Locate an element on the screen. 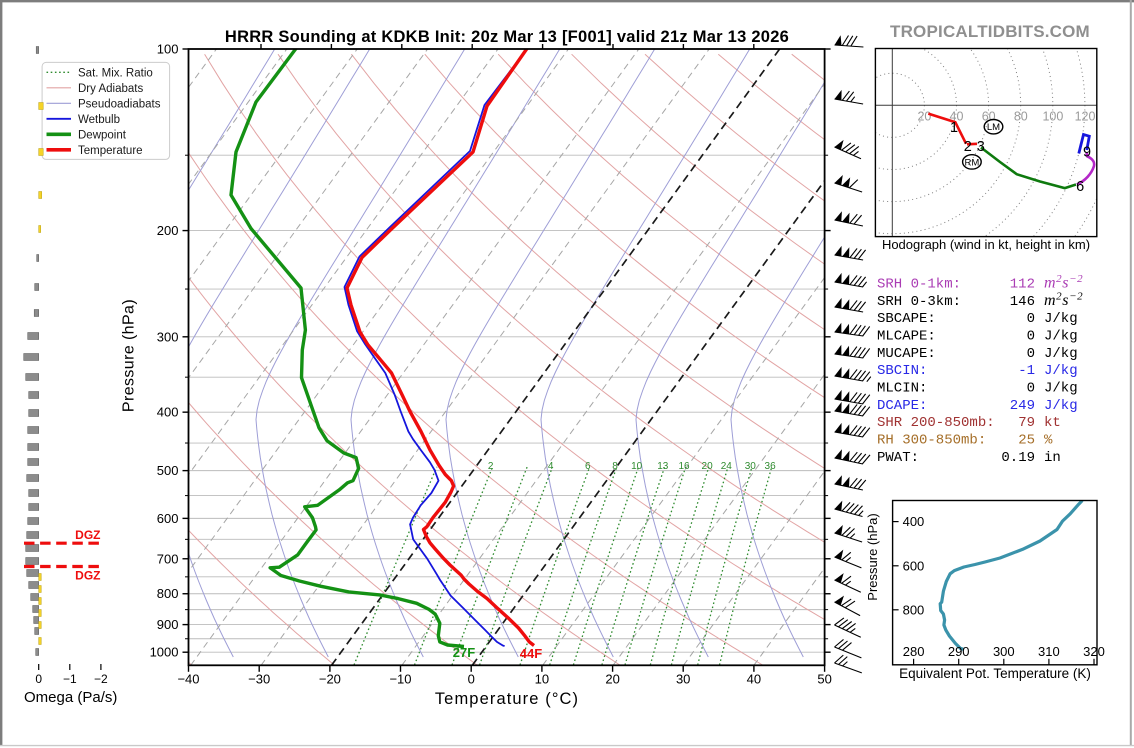 This screenshot has width=1134, height=748. svg-text: 79 is located at coordinates (1026, 423).